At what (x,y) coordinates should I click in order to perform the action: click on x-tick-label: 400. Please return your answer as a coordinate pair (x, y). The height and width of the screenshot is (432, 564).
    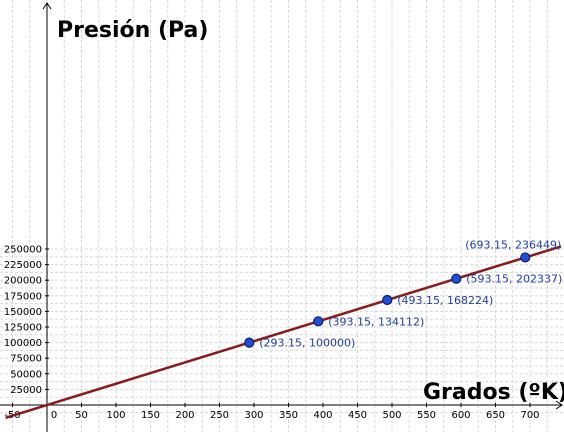
    Looking at the image, I should click on (322, 415).